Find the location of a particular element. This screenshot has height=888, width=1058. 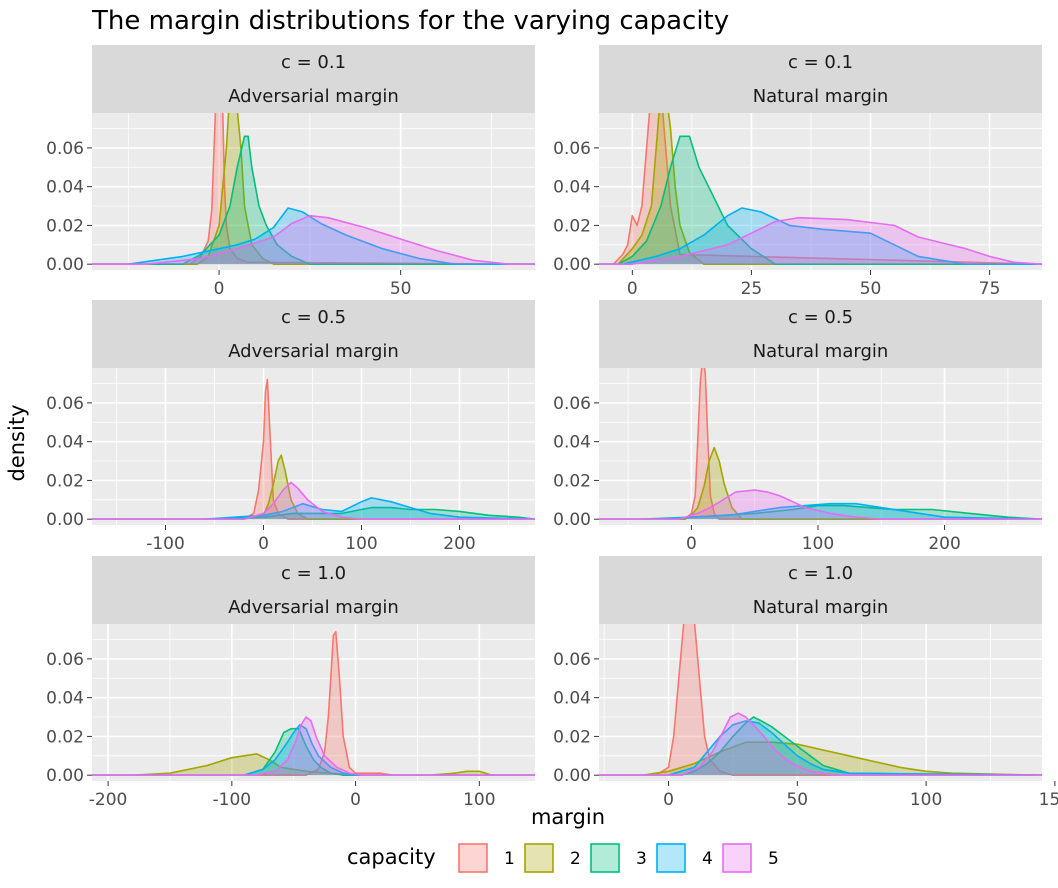

x-tick-label: 50 is located at coordinates (797, 800).